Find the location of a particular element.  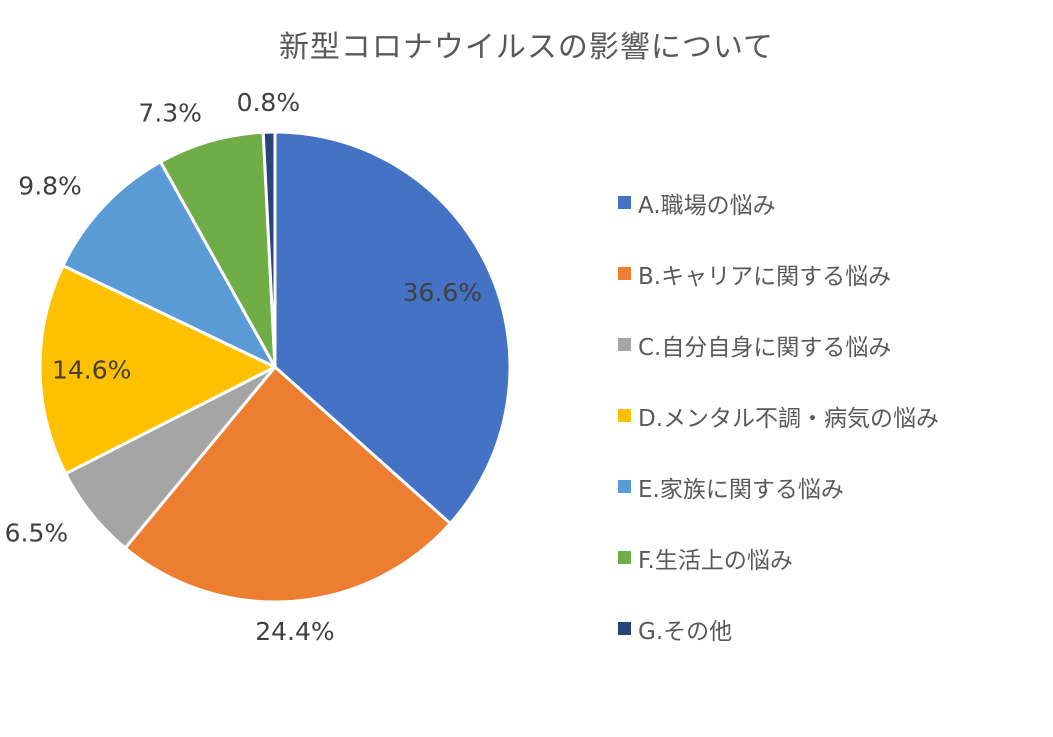

pie-slice-a is located at coordinates (392, 328).